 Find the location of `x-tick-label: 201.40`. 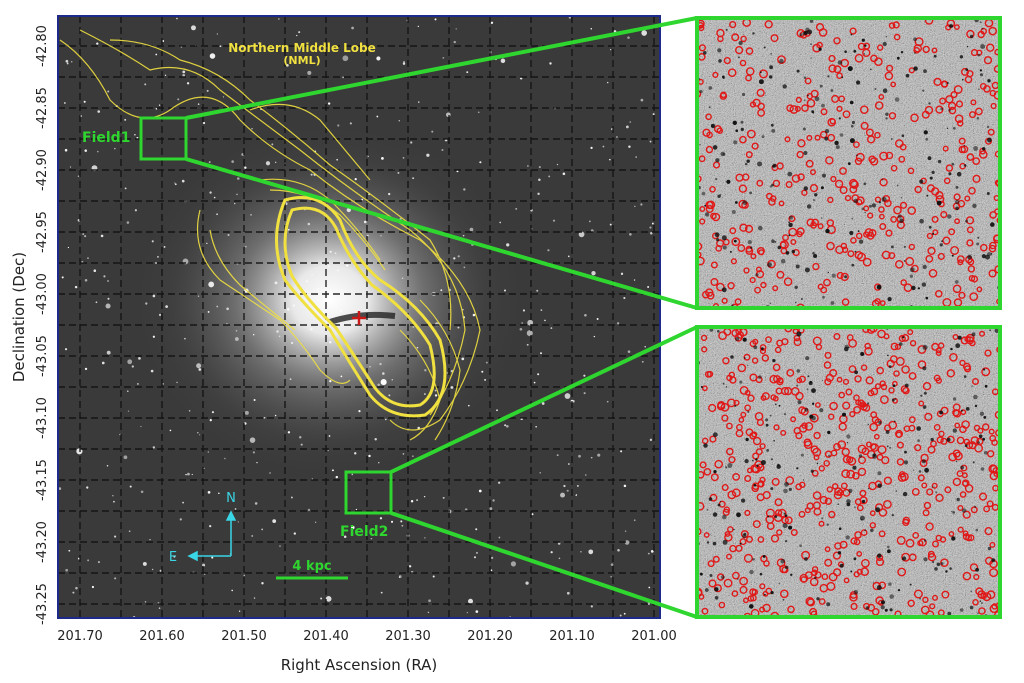

x-tick-label: 201.40 is located at coordinates (326, 636).